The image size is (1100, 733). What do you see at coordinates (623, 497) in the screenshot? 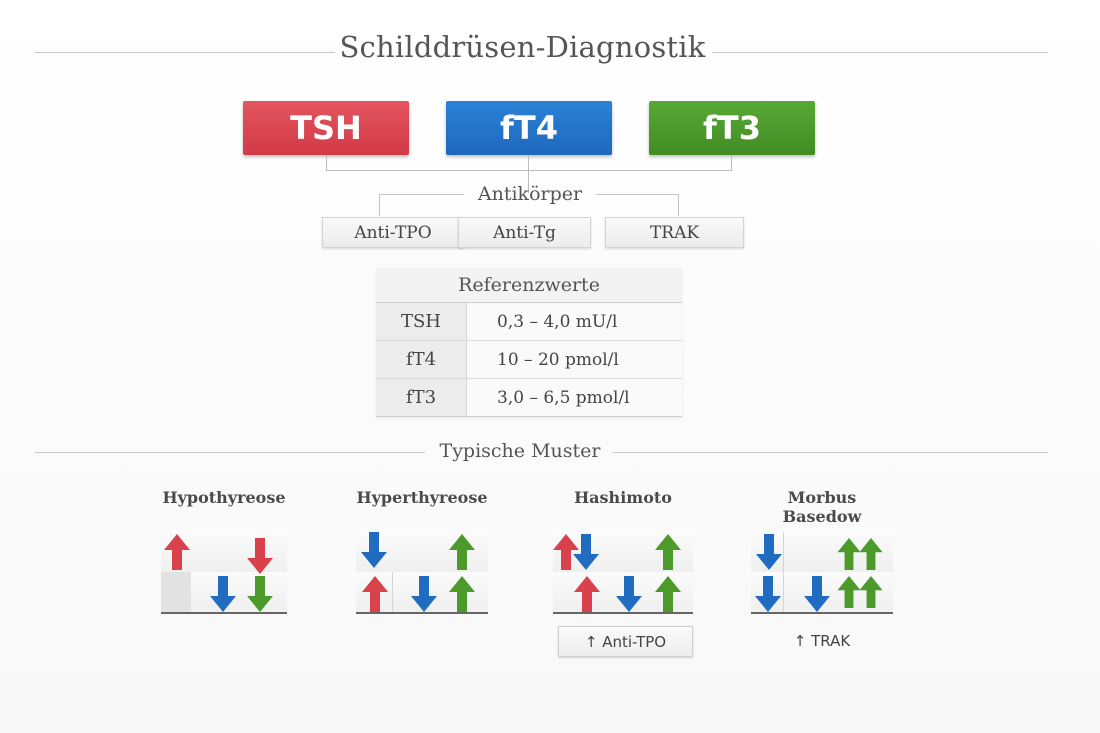
I see `pattern-title: Hashimoto` at bounding box center [623, 497].